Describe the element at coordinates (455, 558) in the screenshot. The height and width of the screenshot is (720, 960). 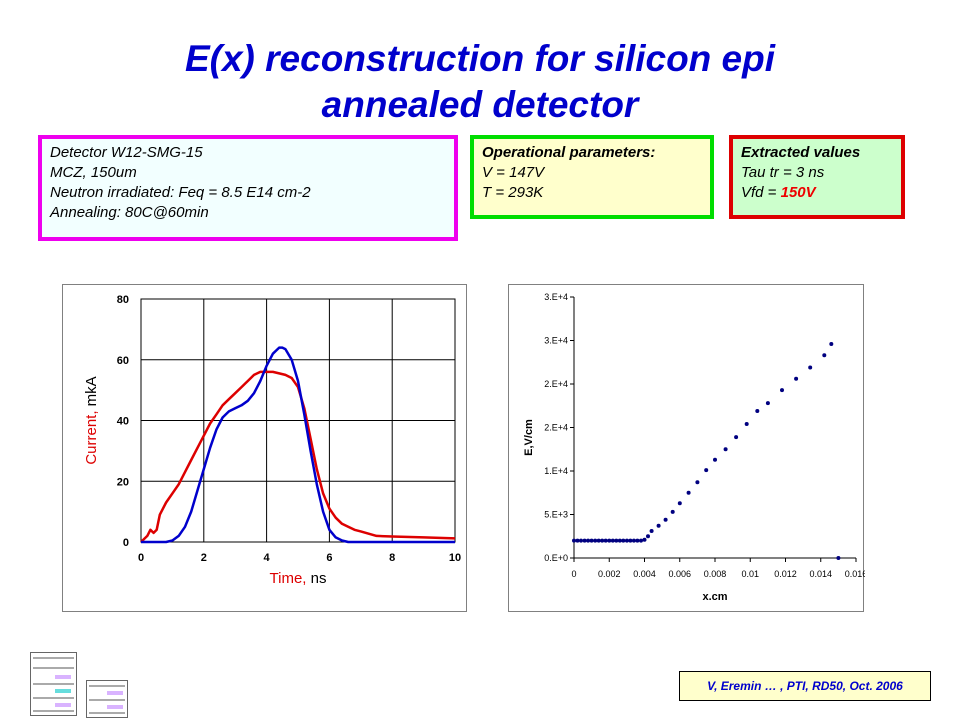
I see `x-tick-label: 10` at that location.